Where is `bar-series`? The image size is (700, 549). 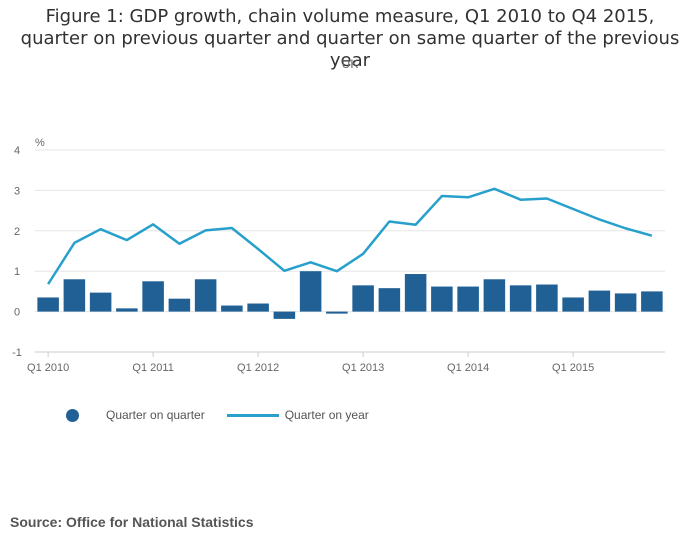
bar-series is located at coordinates (350, 295).